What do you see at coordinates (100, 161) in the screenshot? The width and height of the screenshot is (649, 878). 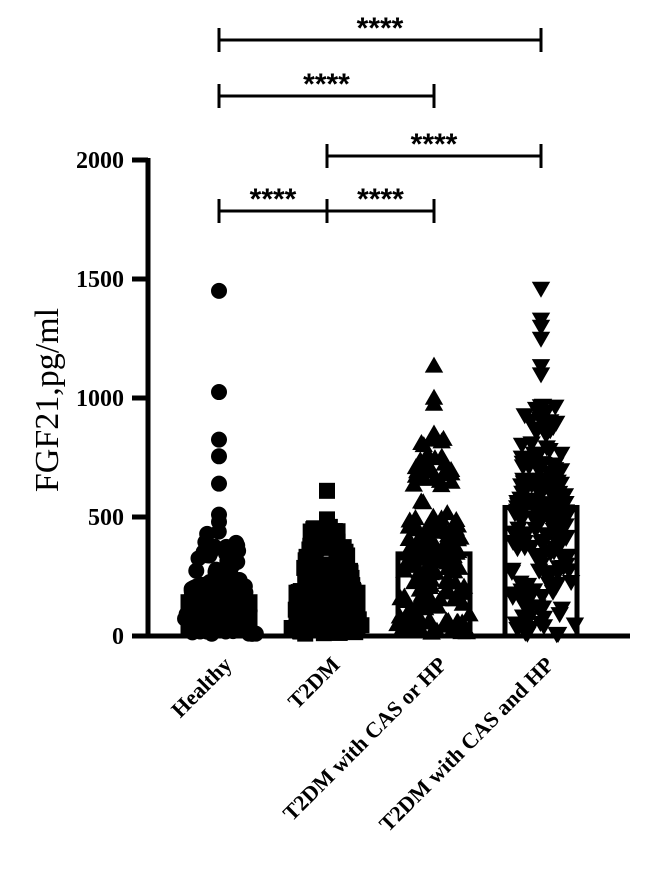 I see `y-tick-label: 2000` at bounding box center [100, 161].